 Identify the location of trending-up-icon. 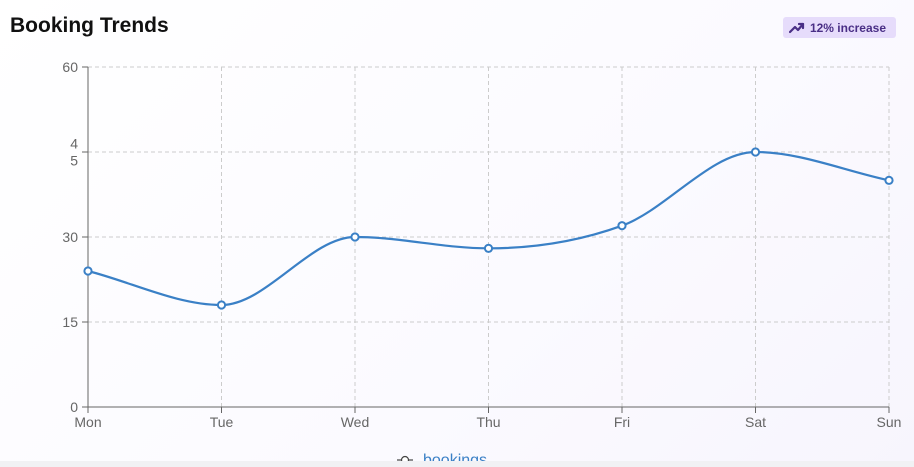
(796, 27).